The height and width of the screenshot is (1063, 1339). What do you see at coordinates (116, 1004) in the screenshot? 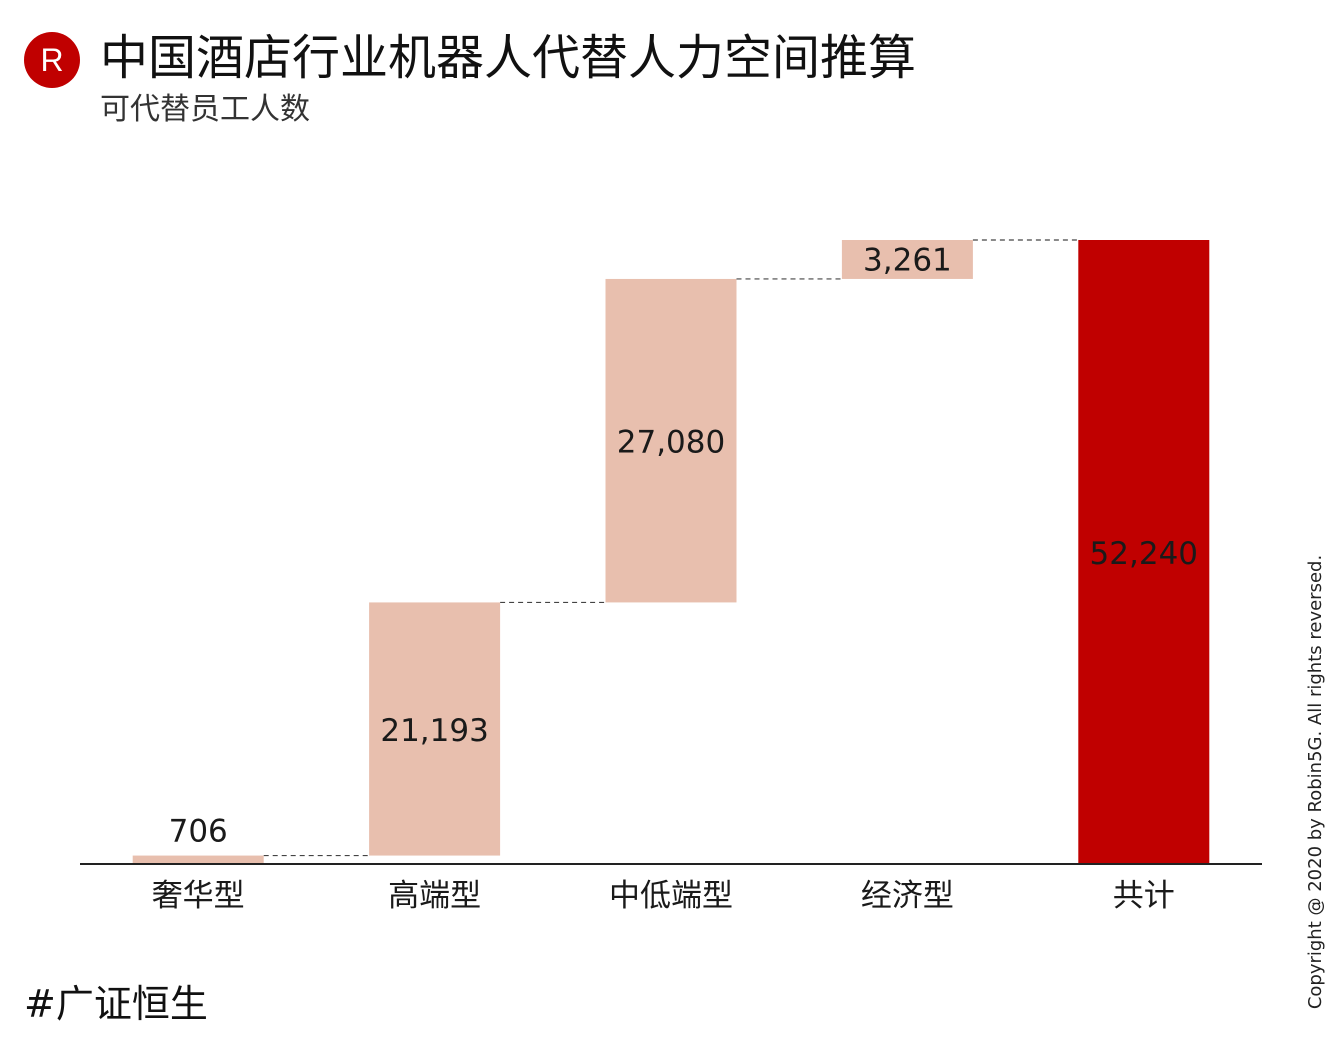
I see `source-label: #广证恒生` at bounding box center [116, 1004].